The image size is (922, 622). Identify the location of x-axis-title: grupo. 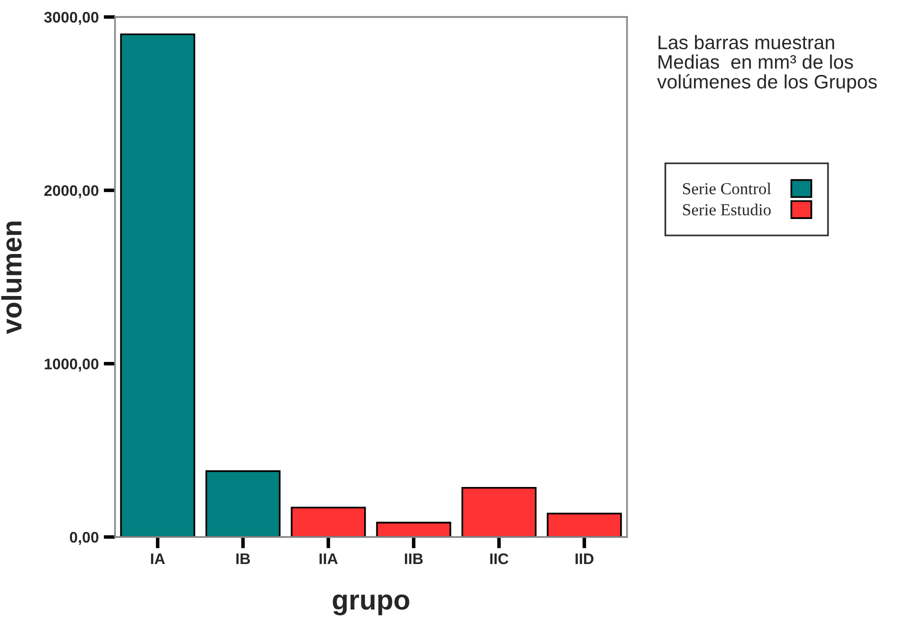
(371, 605).